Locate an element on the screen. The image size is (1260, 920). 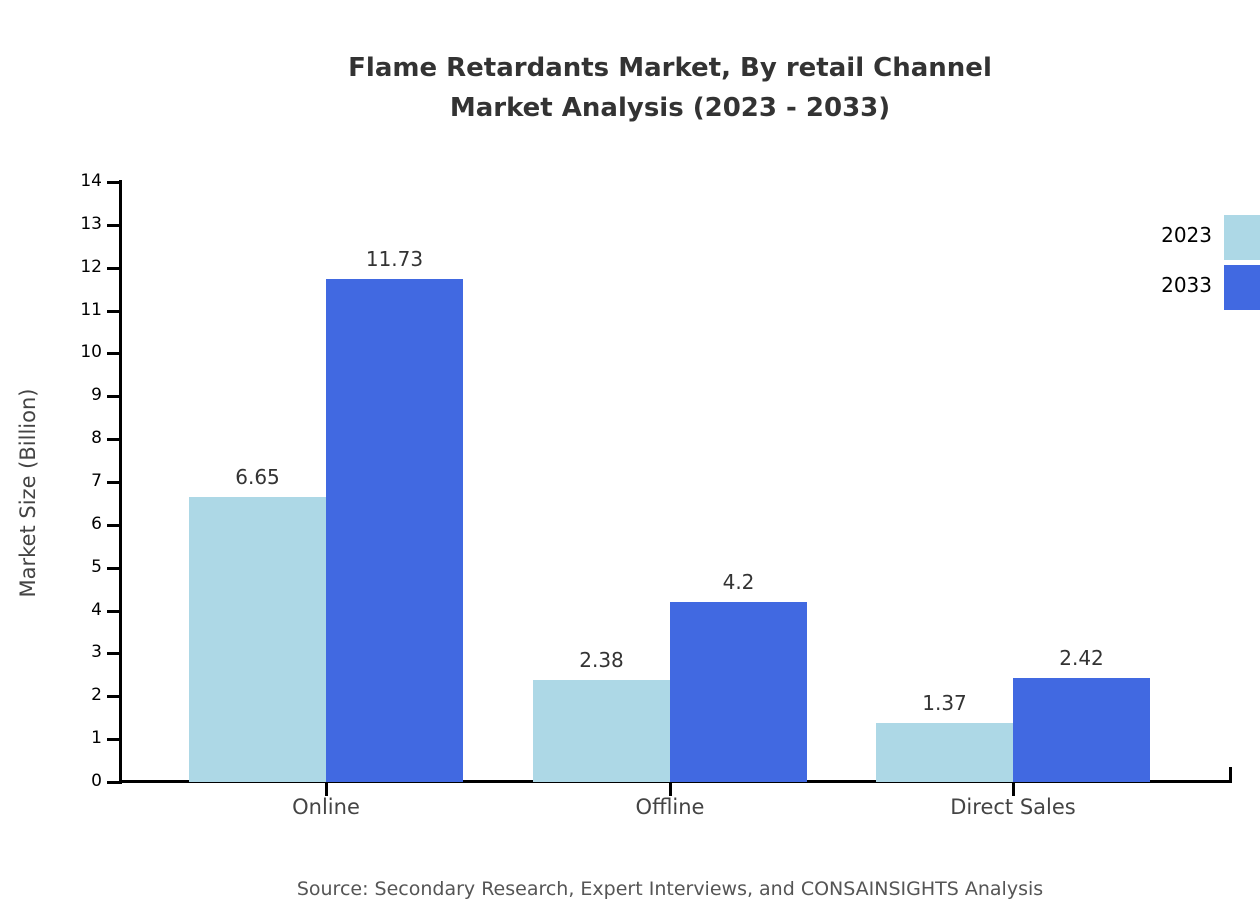
bar-direct-sales-2023 is located at coordinates (944, 752).